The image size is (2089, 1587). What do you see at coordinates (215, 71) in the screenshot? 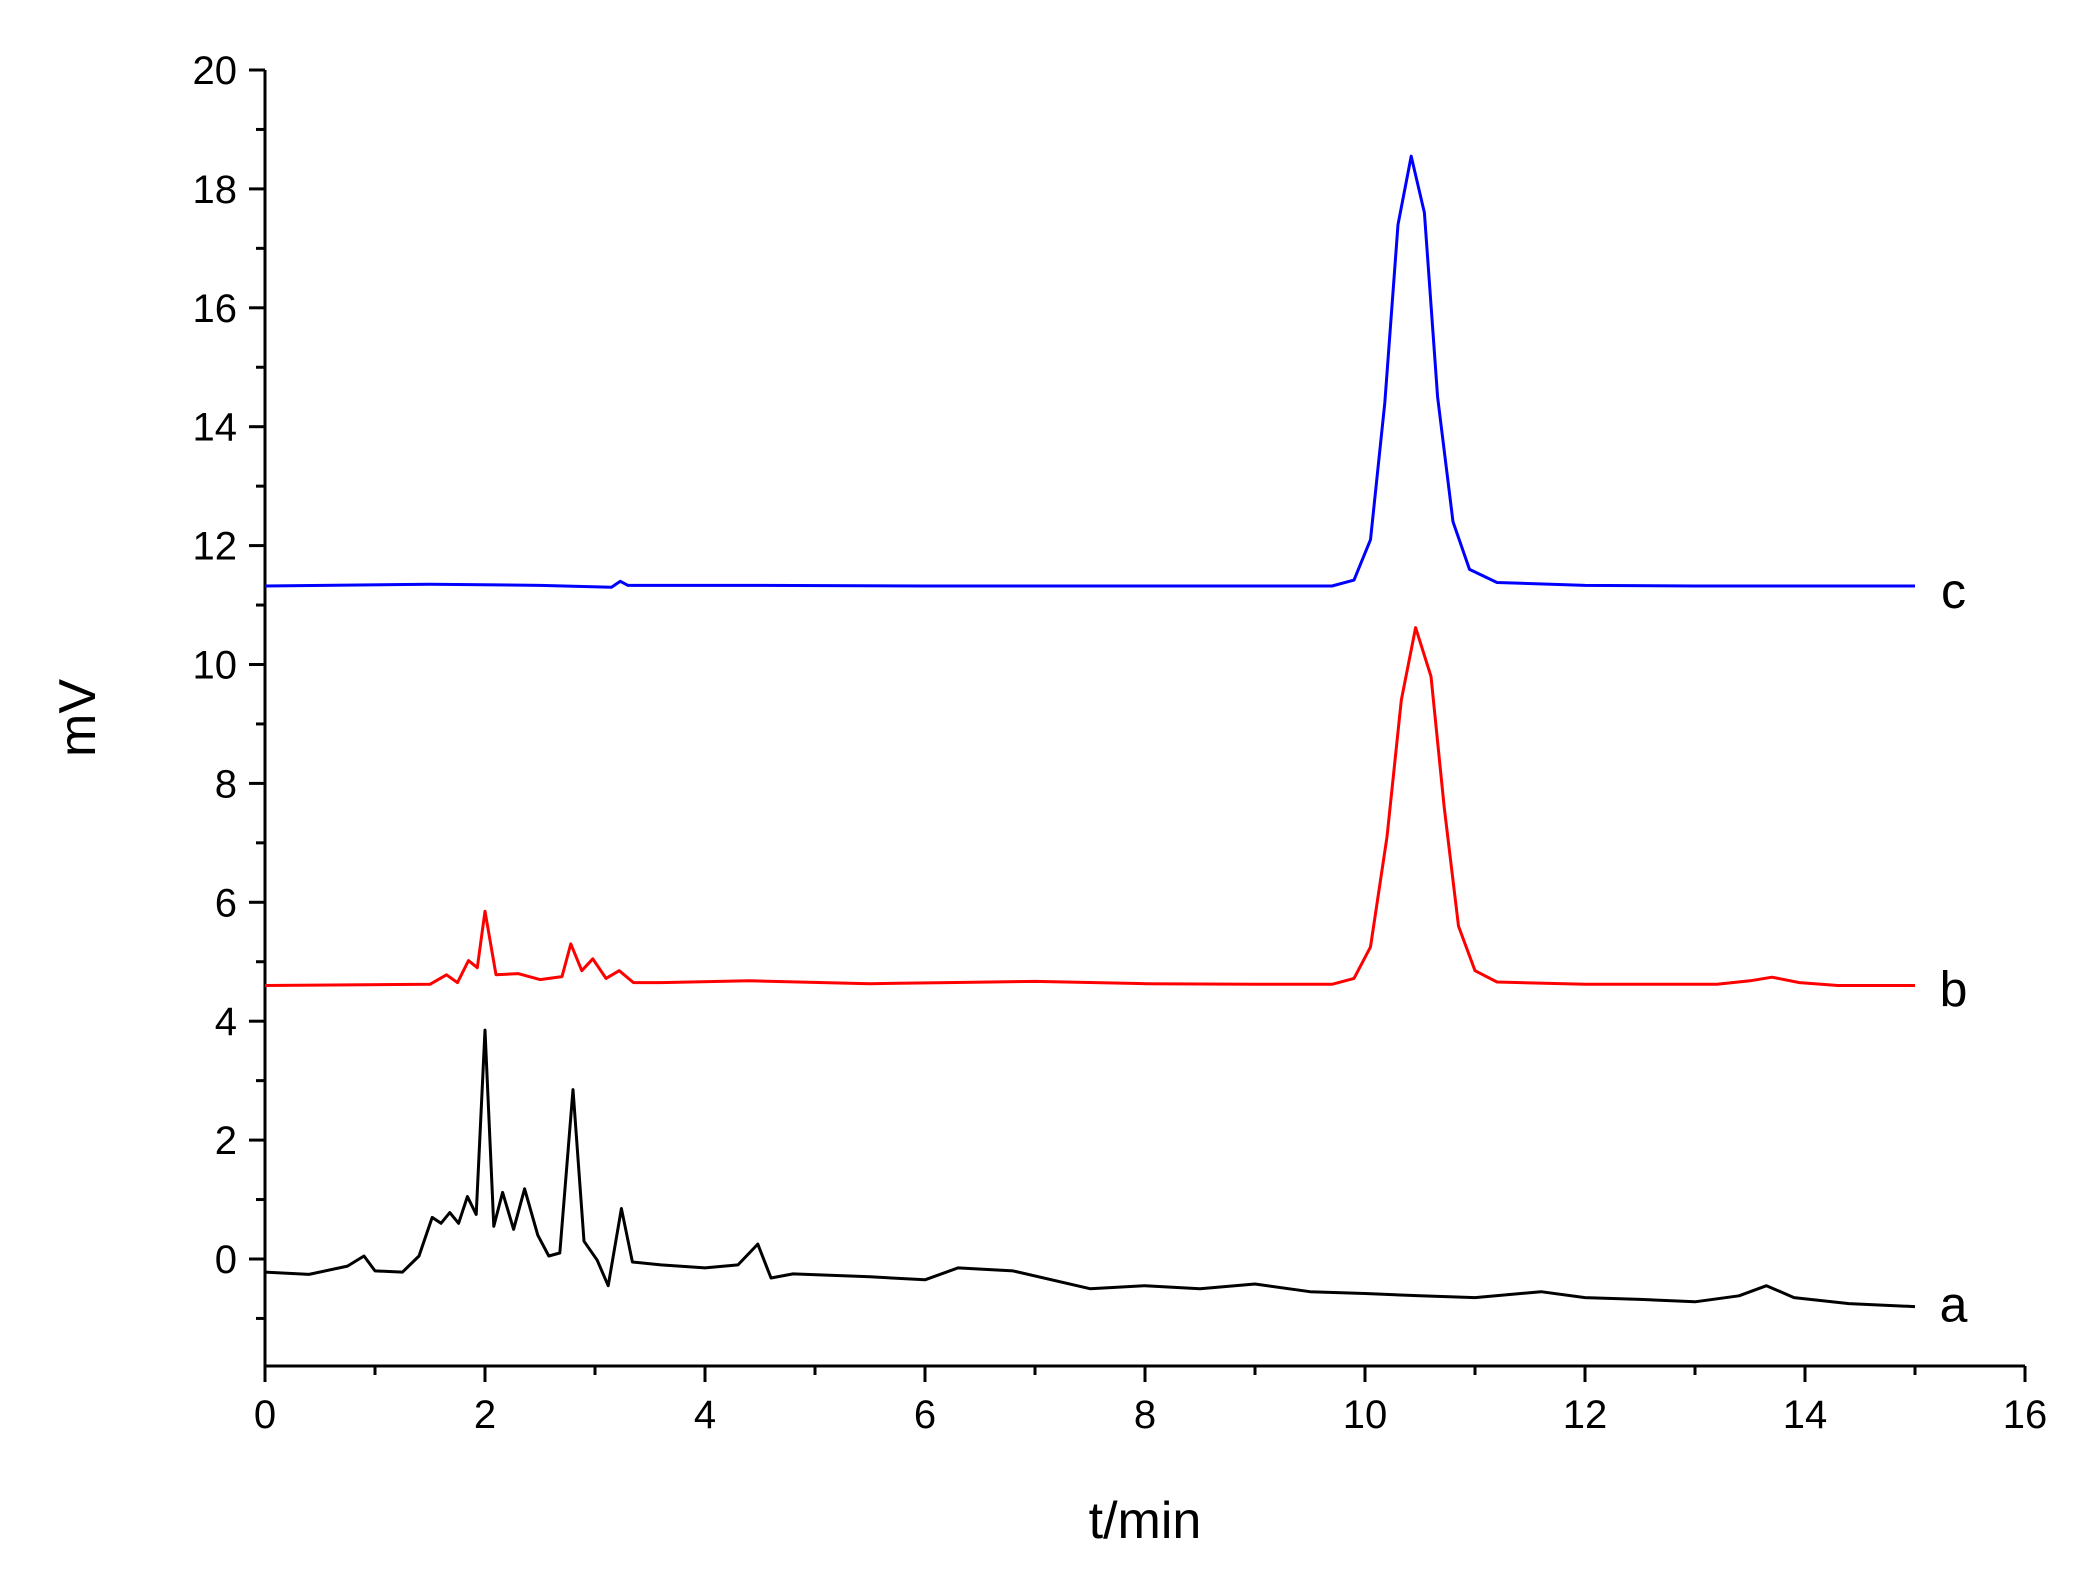
I see `y-tick-label: 20` at bounding box center [215, 71].